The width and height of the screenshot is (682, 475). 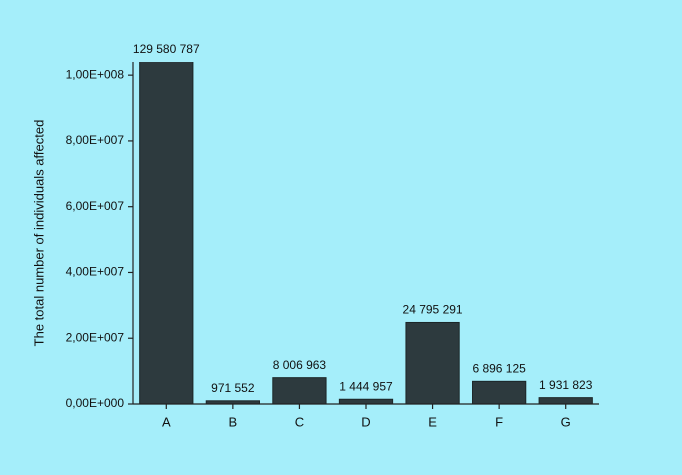 I want to click on y-tick-label: 0,00E+000, so click(x=95, y=403).